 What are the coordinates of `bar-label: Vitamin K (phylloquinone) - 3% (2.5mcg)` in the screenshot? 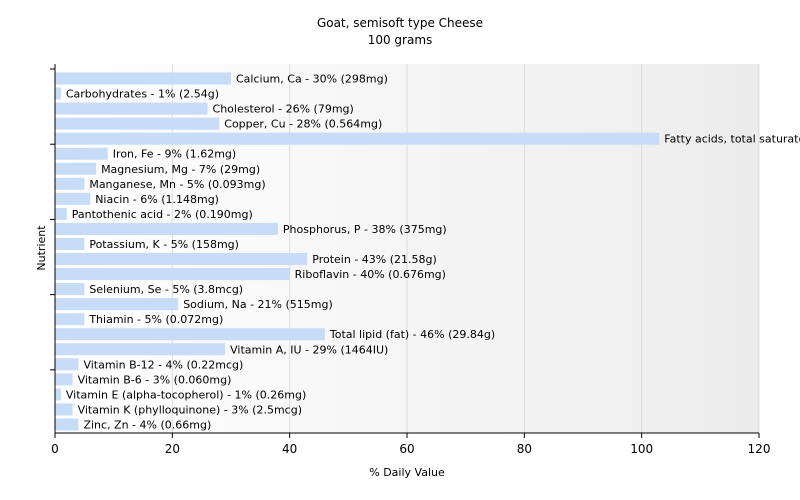 It's located at (190, 409).